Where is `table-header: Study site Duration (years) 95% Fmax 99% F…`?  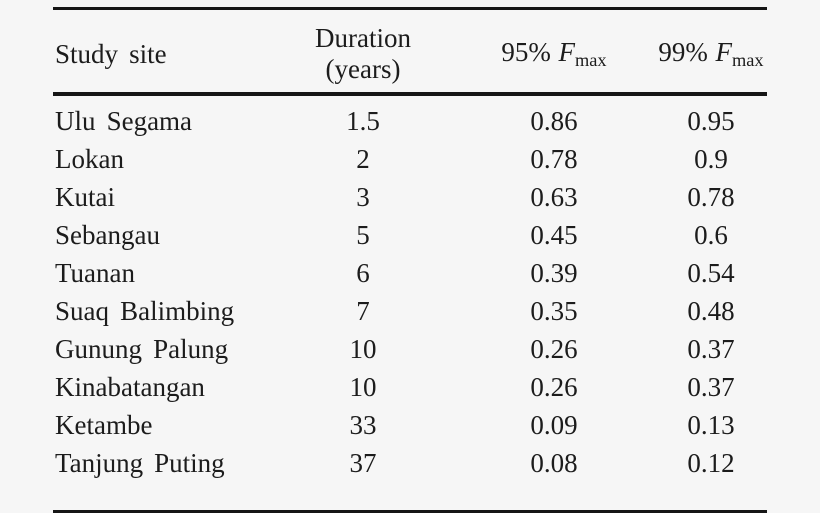 table-header: Study site Duration (years) 95% Fmax 99% F… is located at coordinates (410, 53).